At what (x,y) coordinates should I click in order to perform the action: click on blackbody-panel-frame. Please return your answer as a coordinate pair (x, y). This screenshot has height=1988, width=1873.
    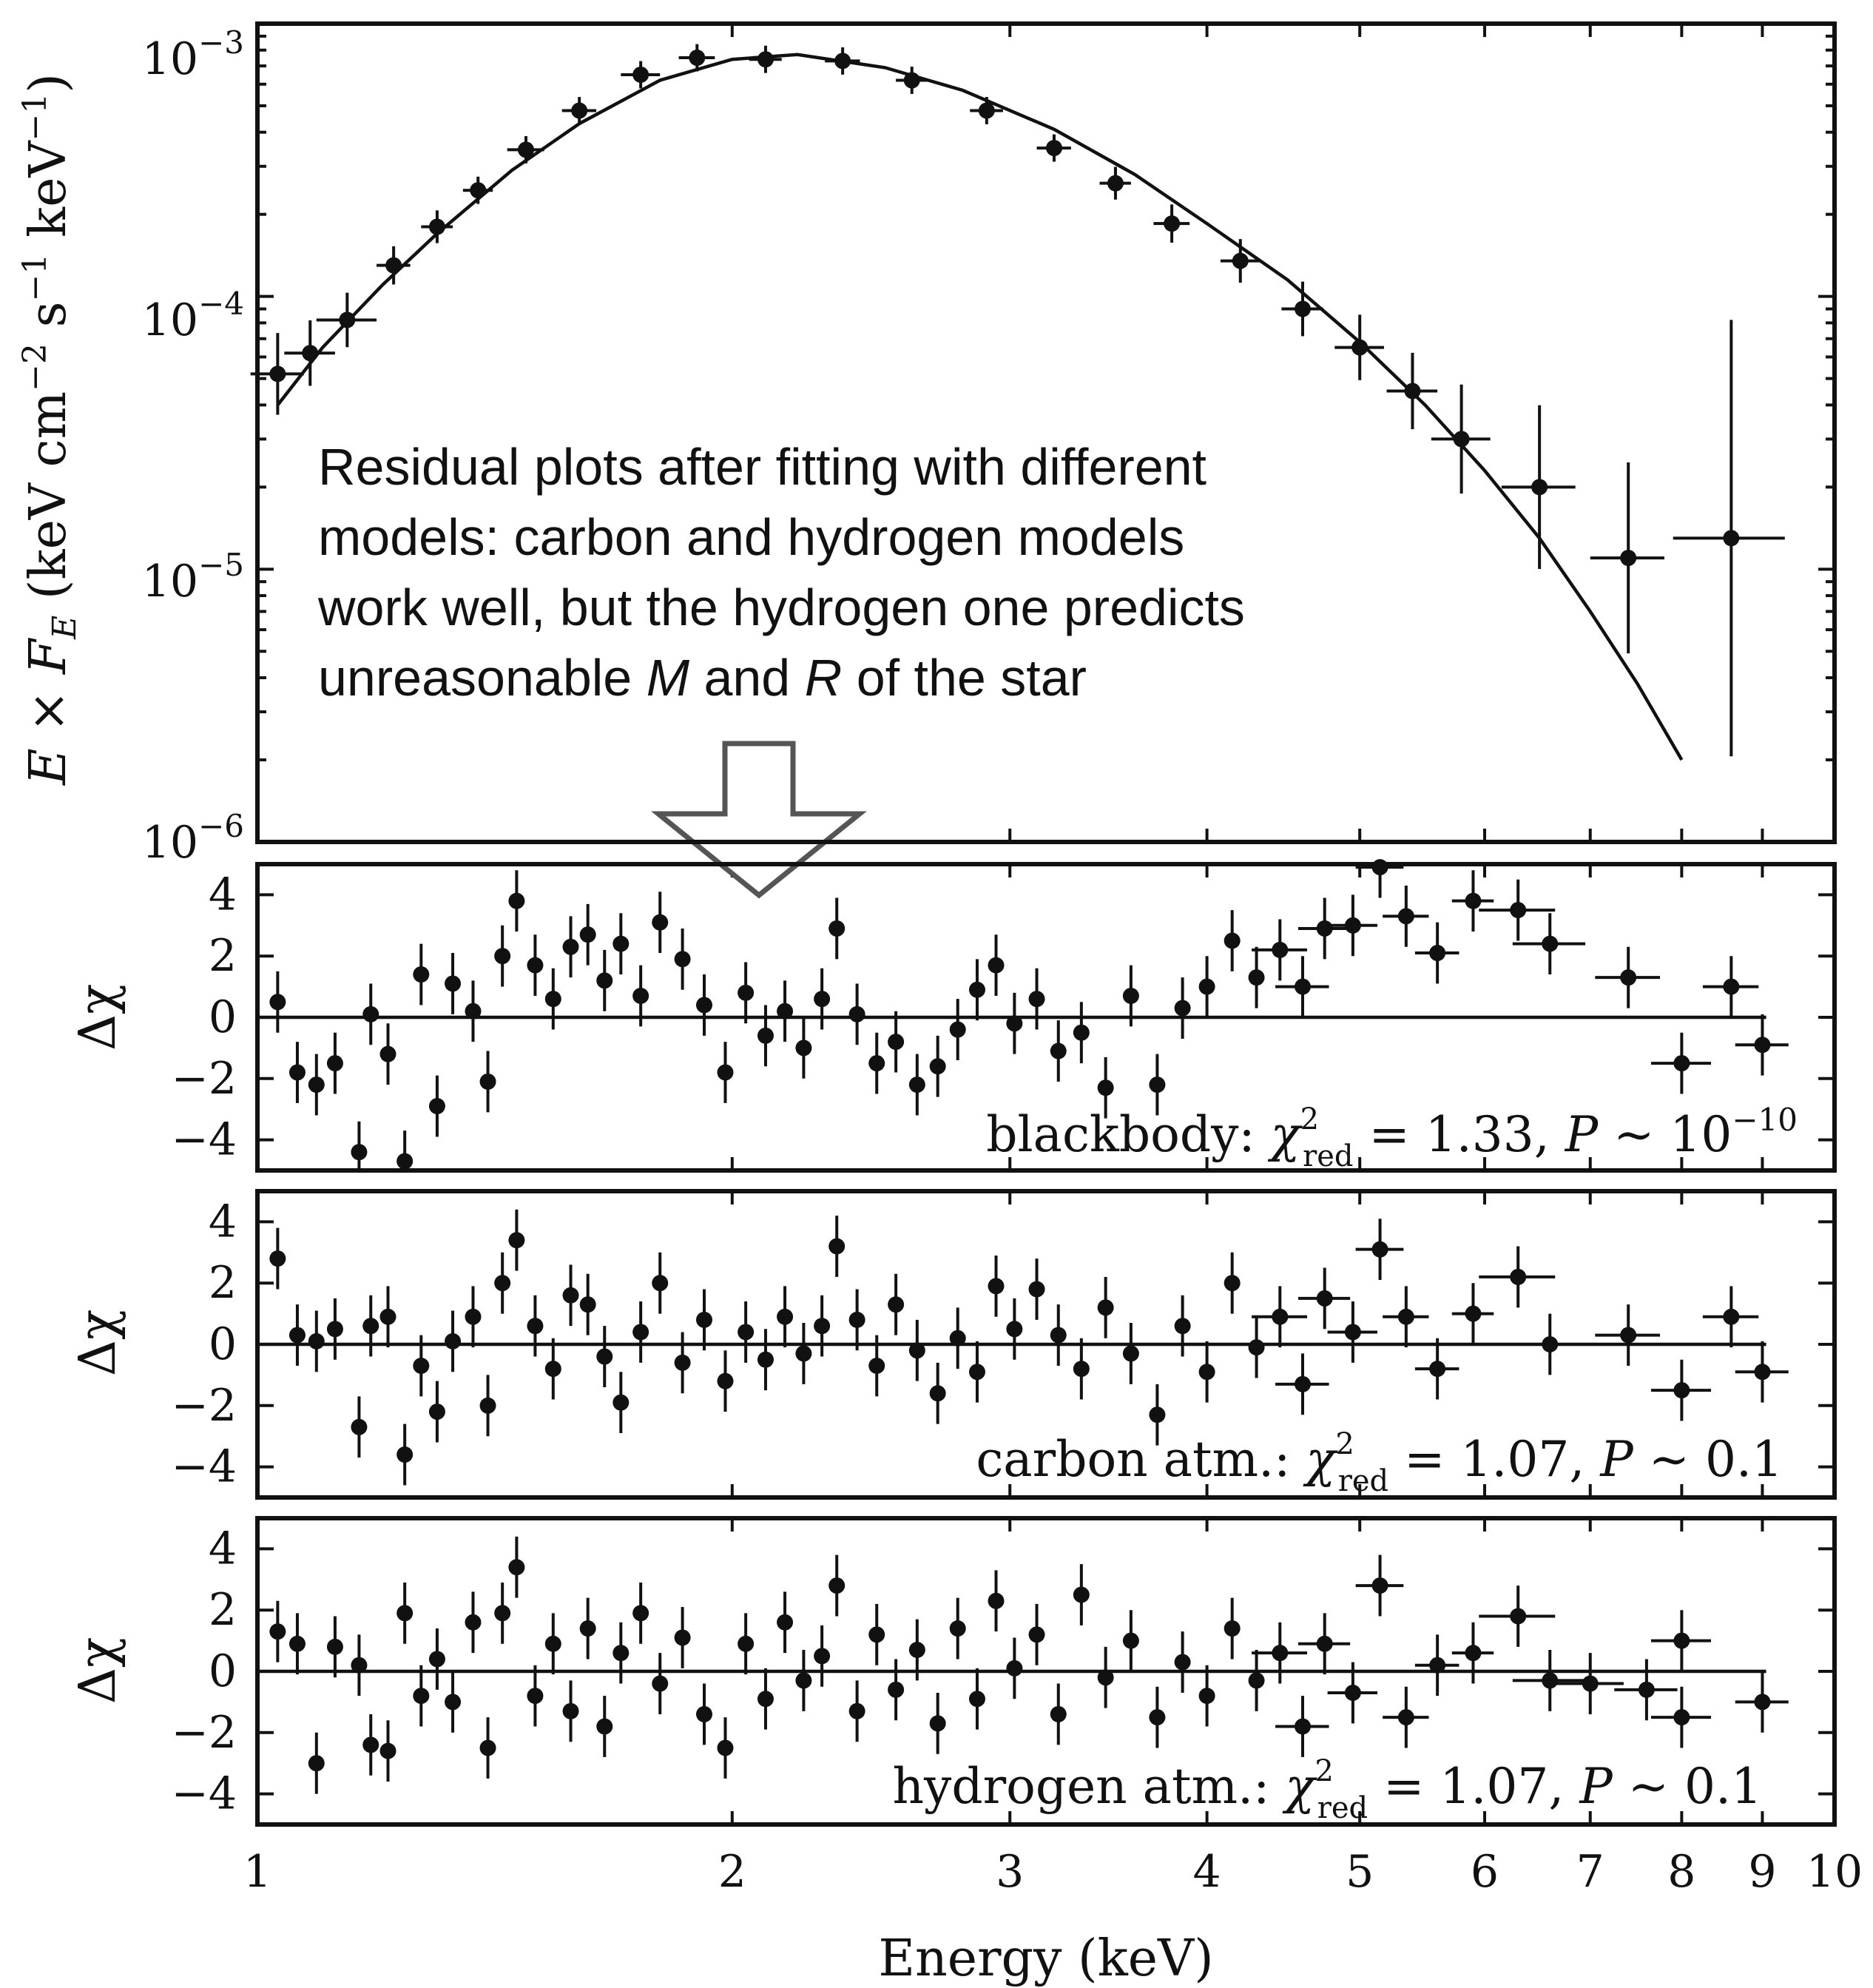
    Looking at the image, I should click on (1046, 1018).